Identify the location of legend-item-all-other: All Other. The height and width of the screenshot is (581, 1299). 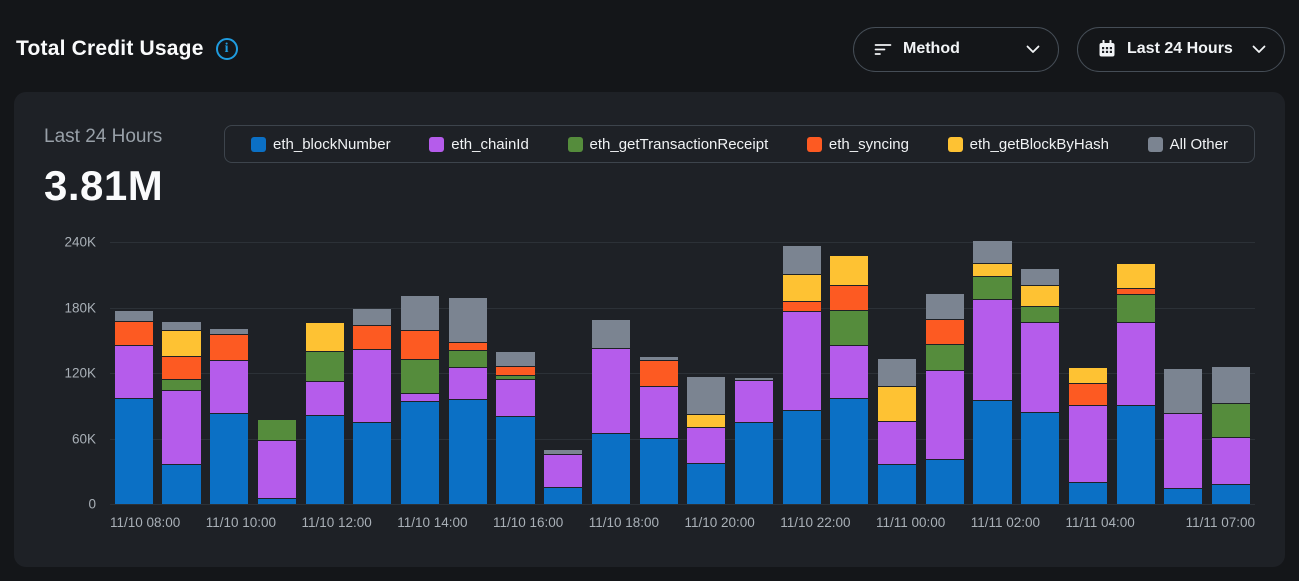
(1187, 144).